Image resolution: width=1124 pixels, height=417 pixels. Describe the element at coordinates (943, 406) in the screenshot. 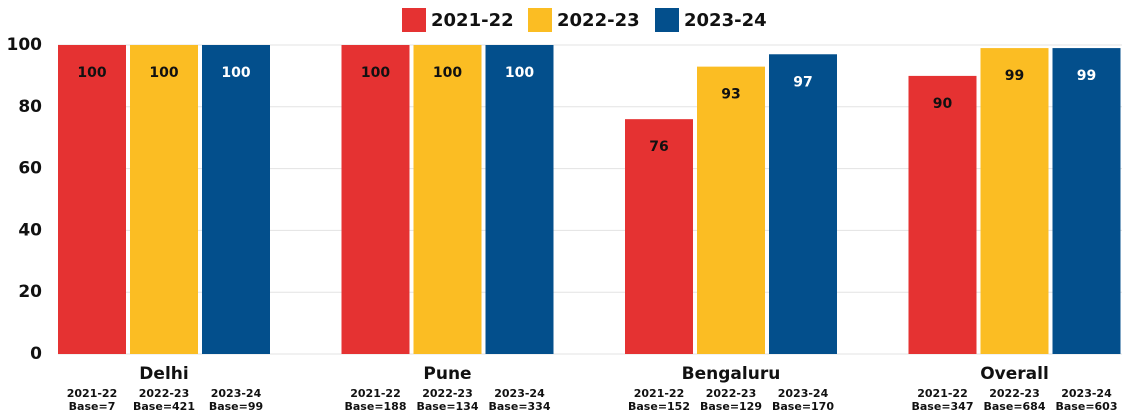

I see `base-label: Base=347` at that location.